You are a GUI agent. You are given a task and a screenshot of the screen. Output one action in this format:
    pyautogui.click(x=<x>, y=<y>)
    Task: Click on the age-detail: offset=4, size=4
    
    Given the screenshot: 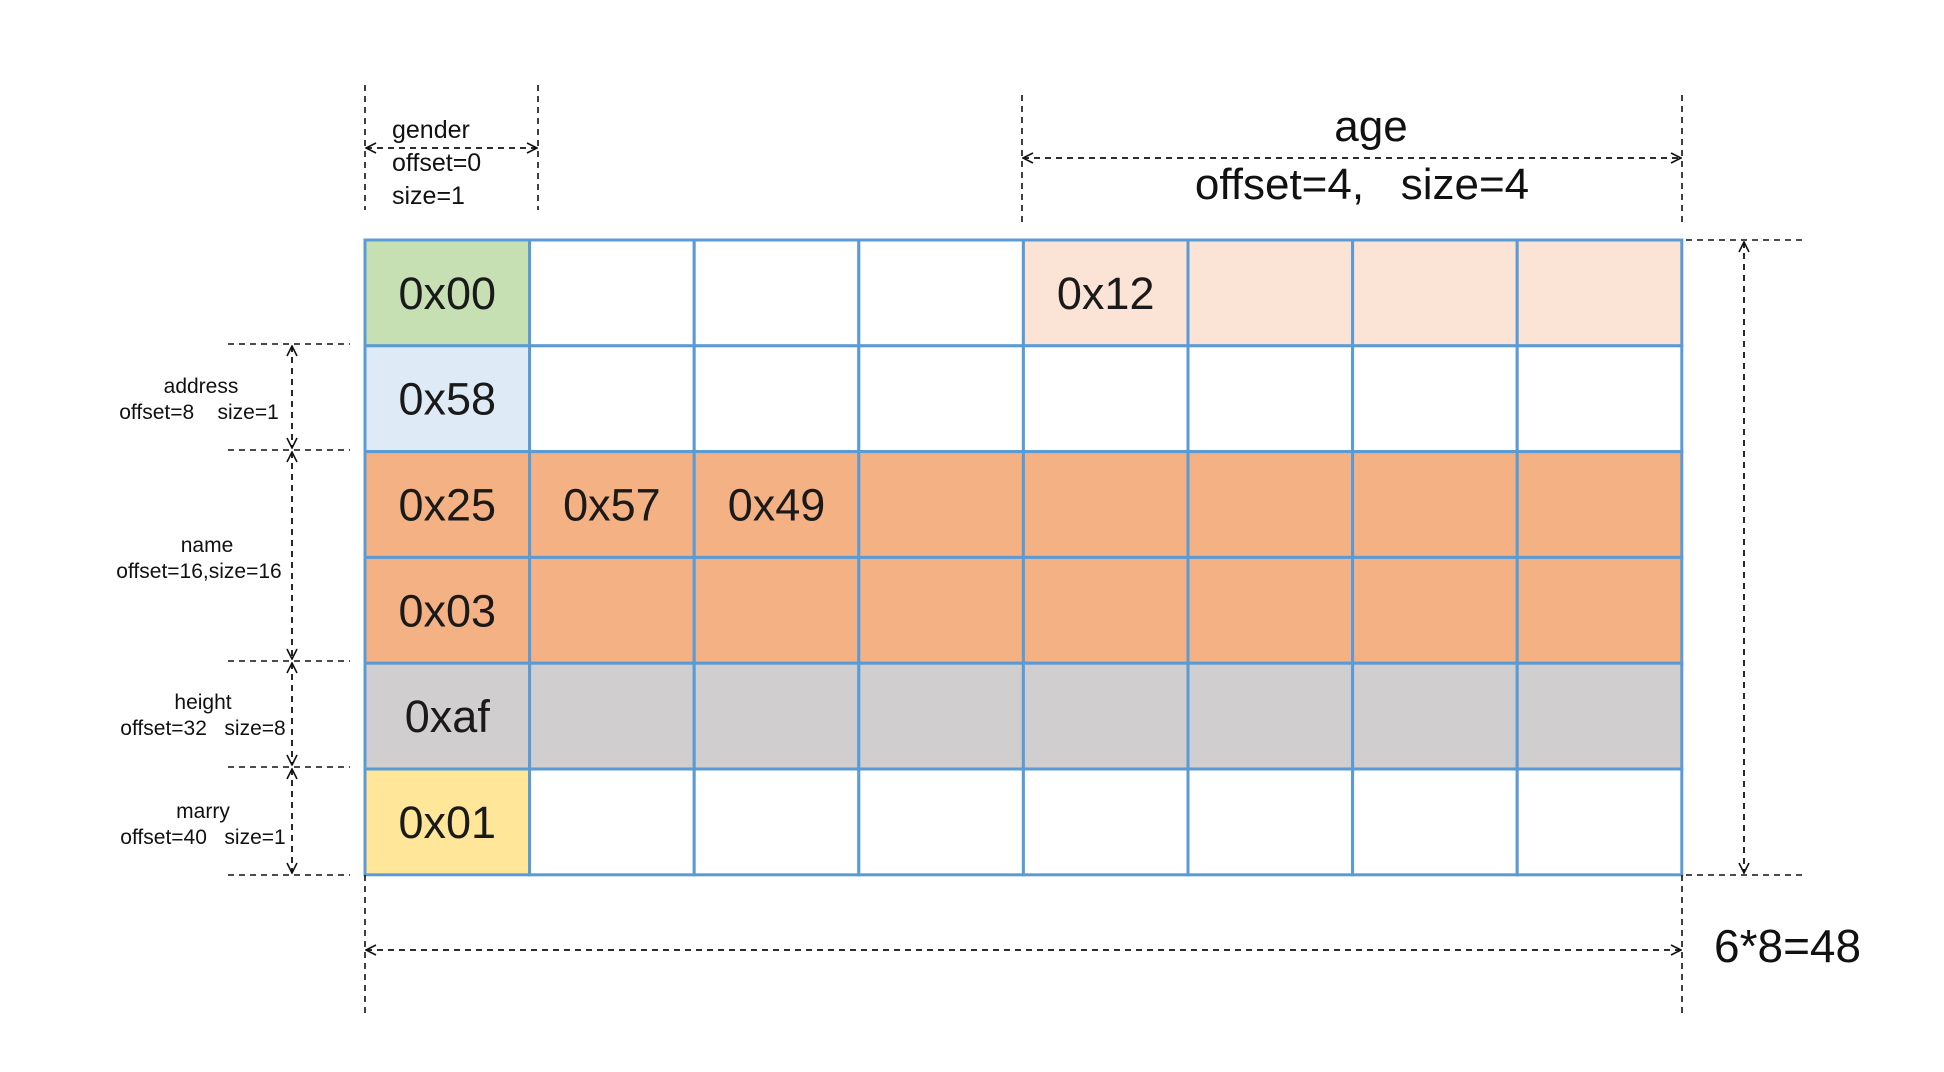 What is the action you would take?
    pyautogui.click(x=1362, y=184)
    